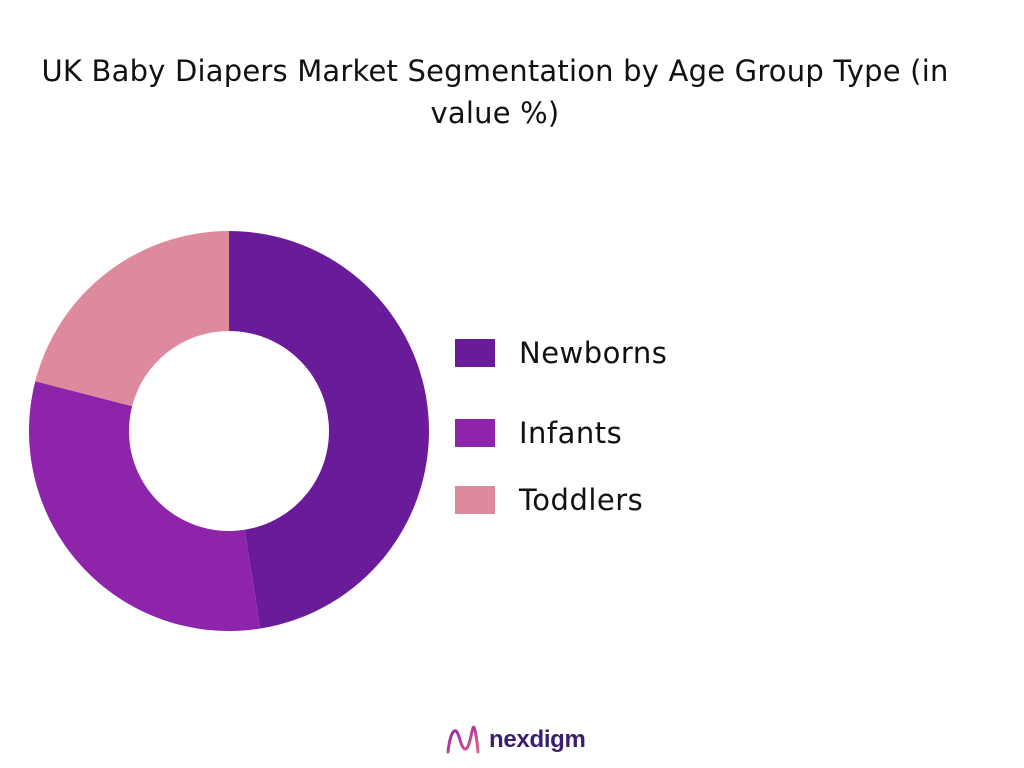  What do you see at coordinates (571, 433) in the screenshot?
I see `legend-label-infants: Infants` at bounding box center [571, 433].